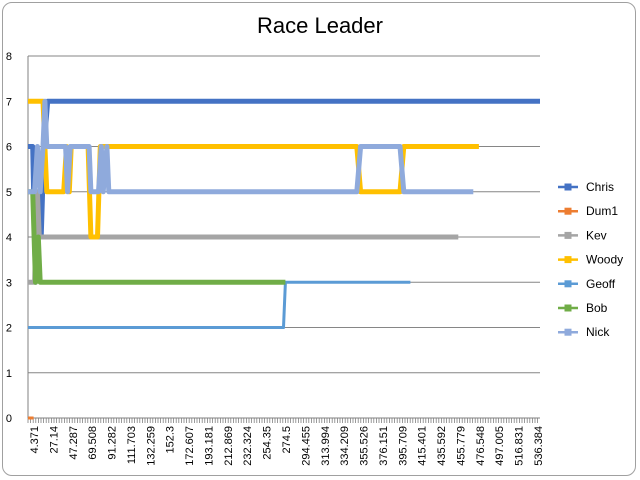  What do you see at coordinates (190, 446) in the screenshot?
I see `x-tick-label: 172.607` at bounding box center [190, 446].